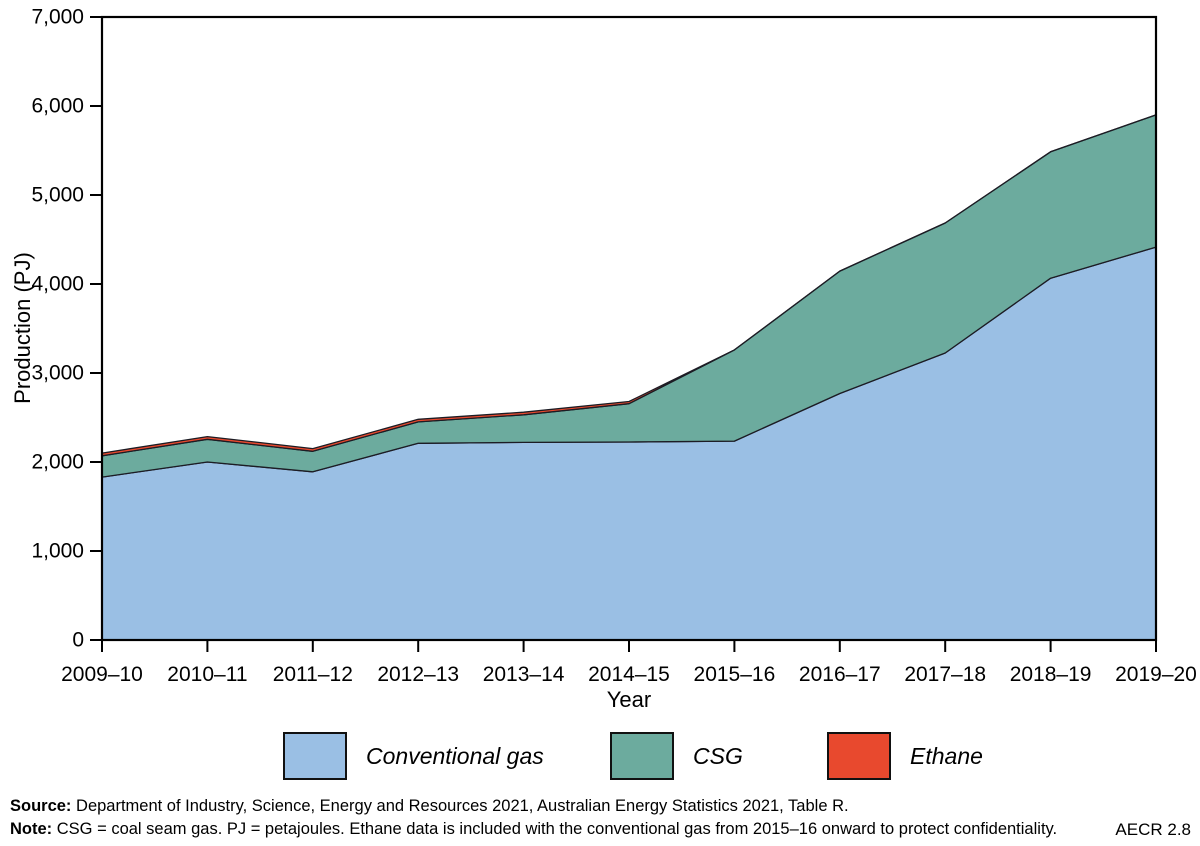 Image resolution: width=1200 pixels, height=846 pixels. Describe the element at coordinates (57, 195) in the screenshot. I see `y-tick-label: 5,000` at that location.